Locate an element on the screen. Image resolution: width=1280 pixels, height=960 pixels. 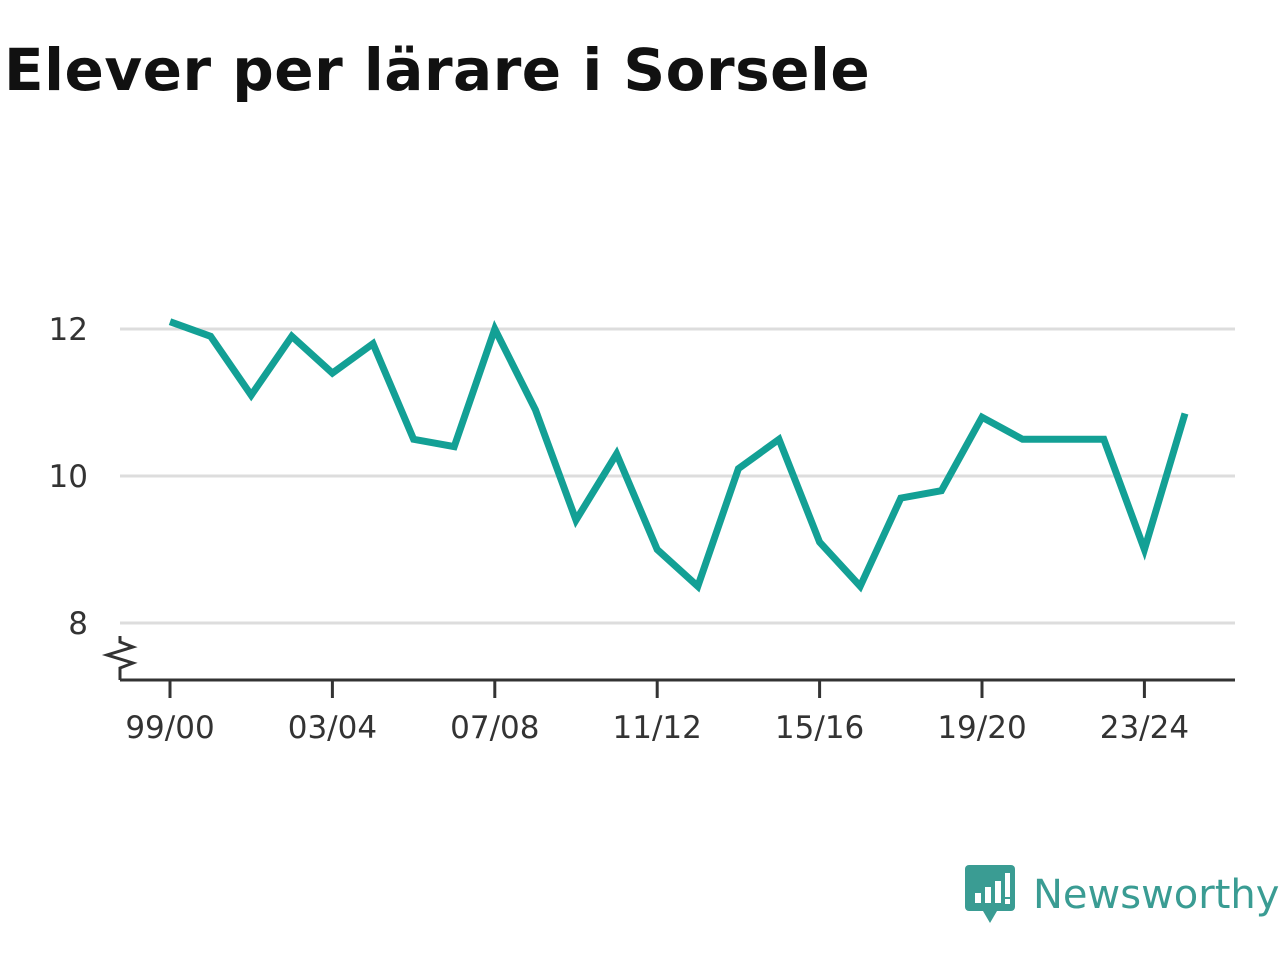
x-axis is located at coordinates (668, 659).